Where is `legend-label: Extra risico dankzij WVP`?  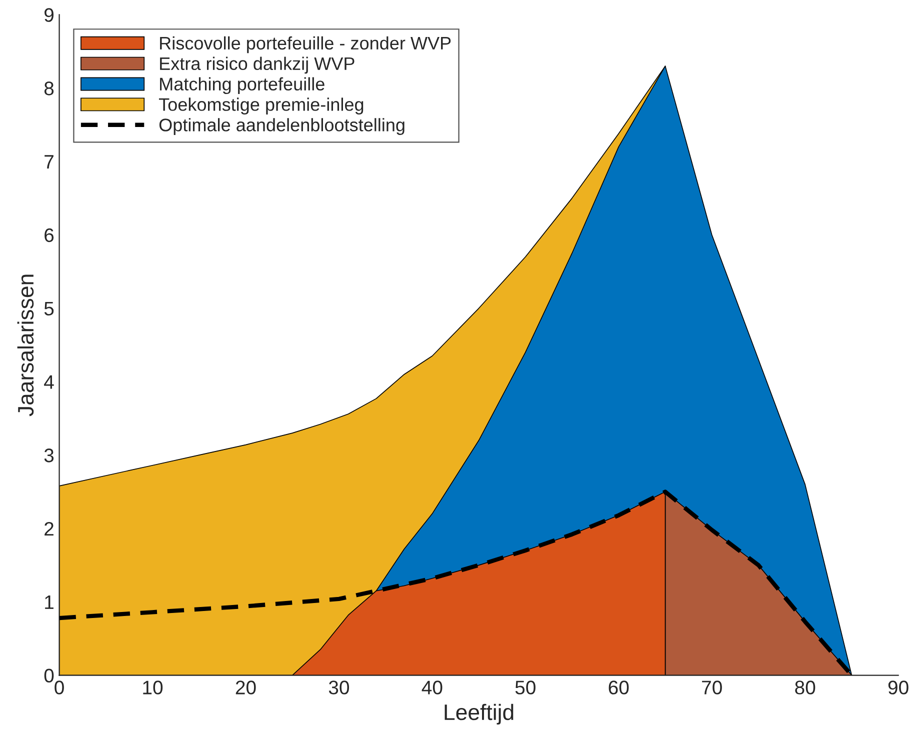 legend-label: Extra risico dankzij WVP is located at coordinates (257, 65).